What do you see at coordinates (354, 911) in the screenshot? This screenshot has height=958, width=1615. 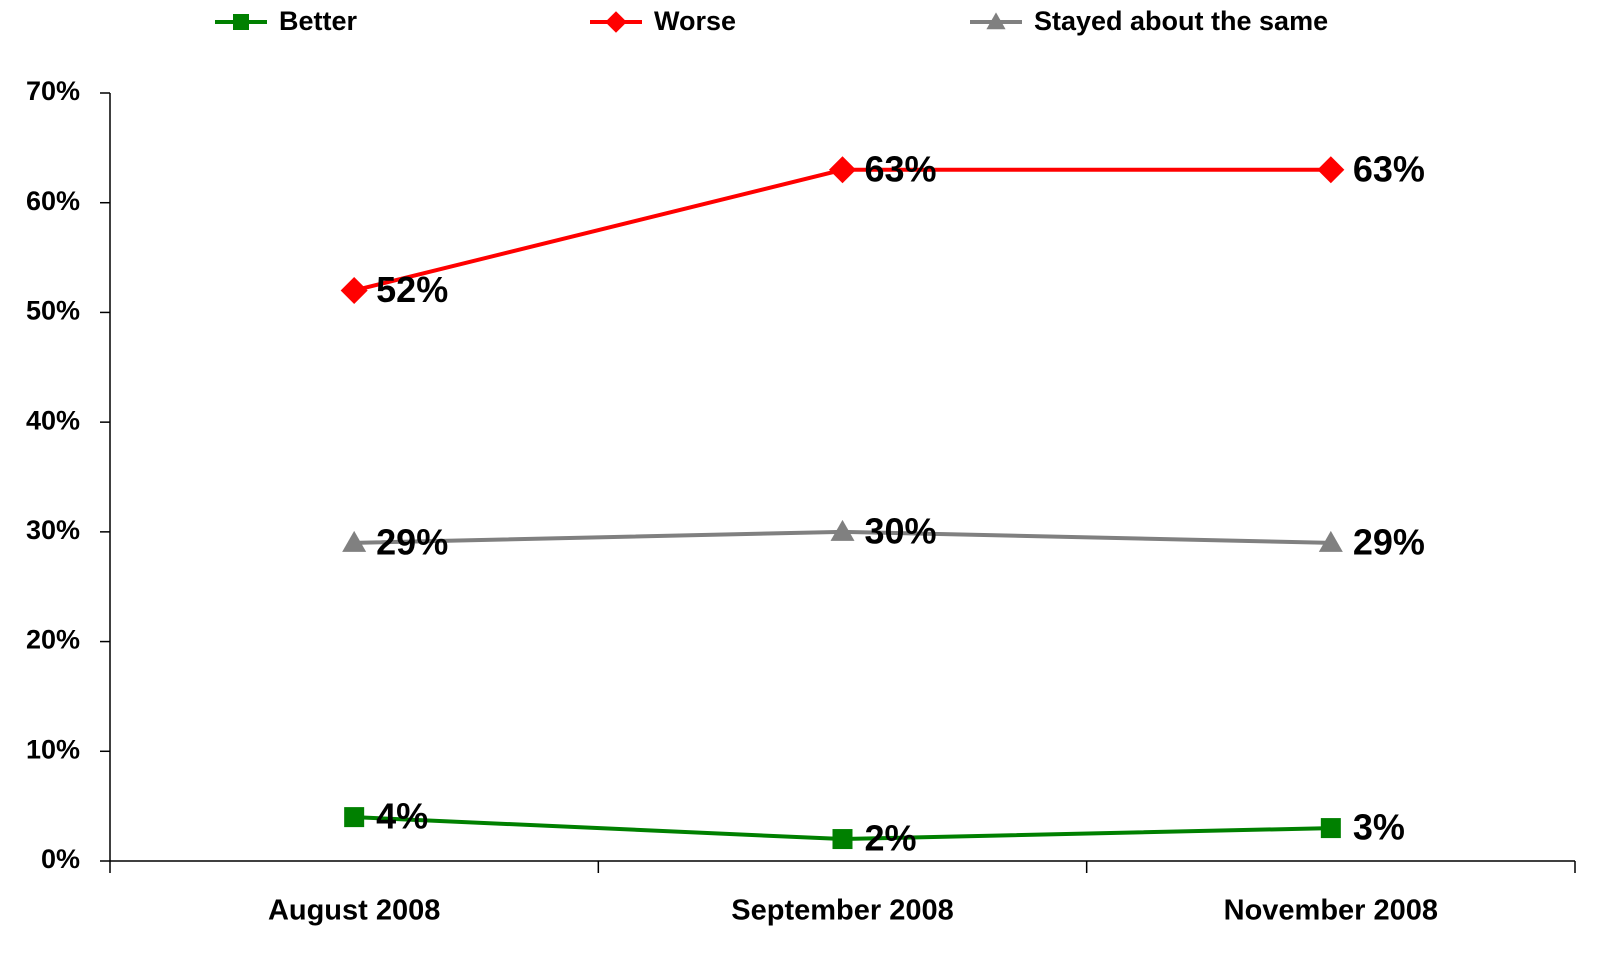 I see `x-tick-label: August 2008` at bounding box center [354, 911].